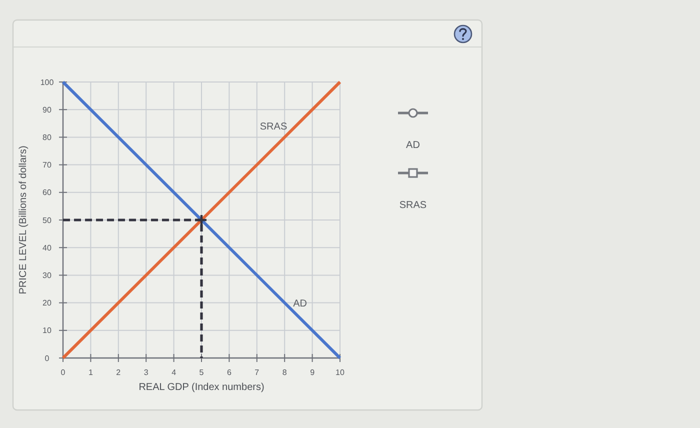  I want to click on x-tick-label: 3, so click(146, 372).